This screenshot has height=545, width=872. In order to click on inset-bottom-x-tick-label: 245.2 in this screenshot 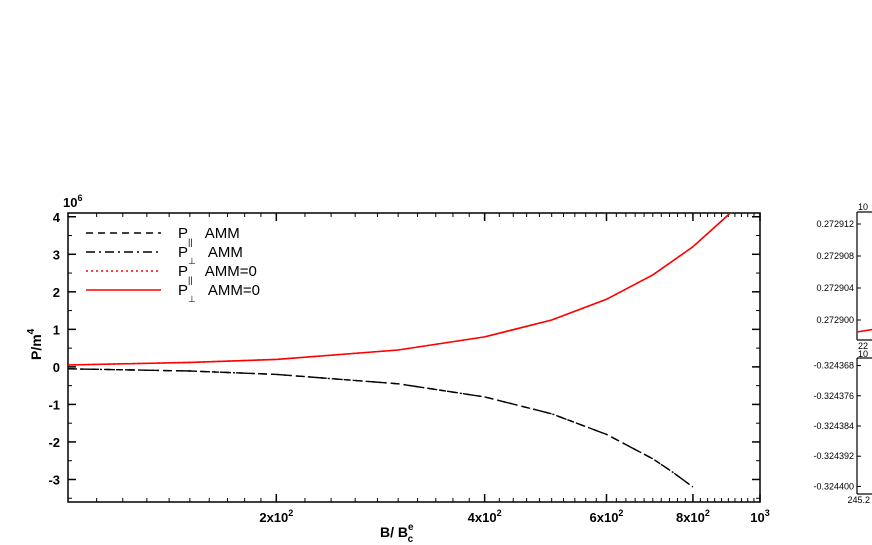, I will do `click(858, 500)`.